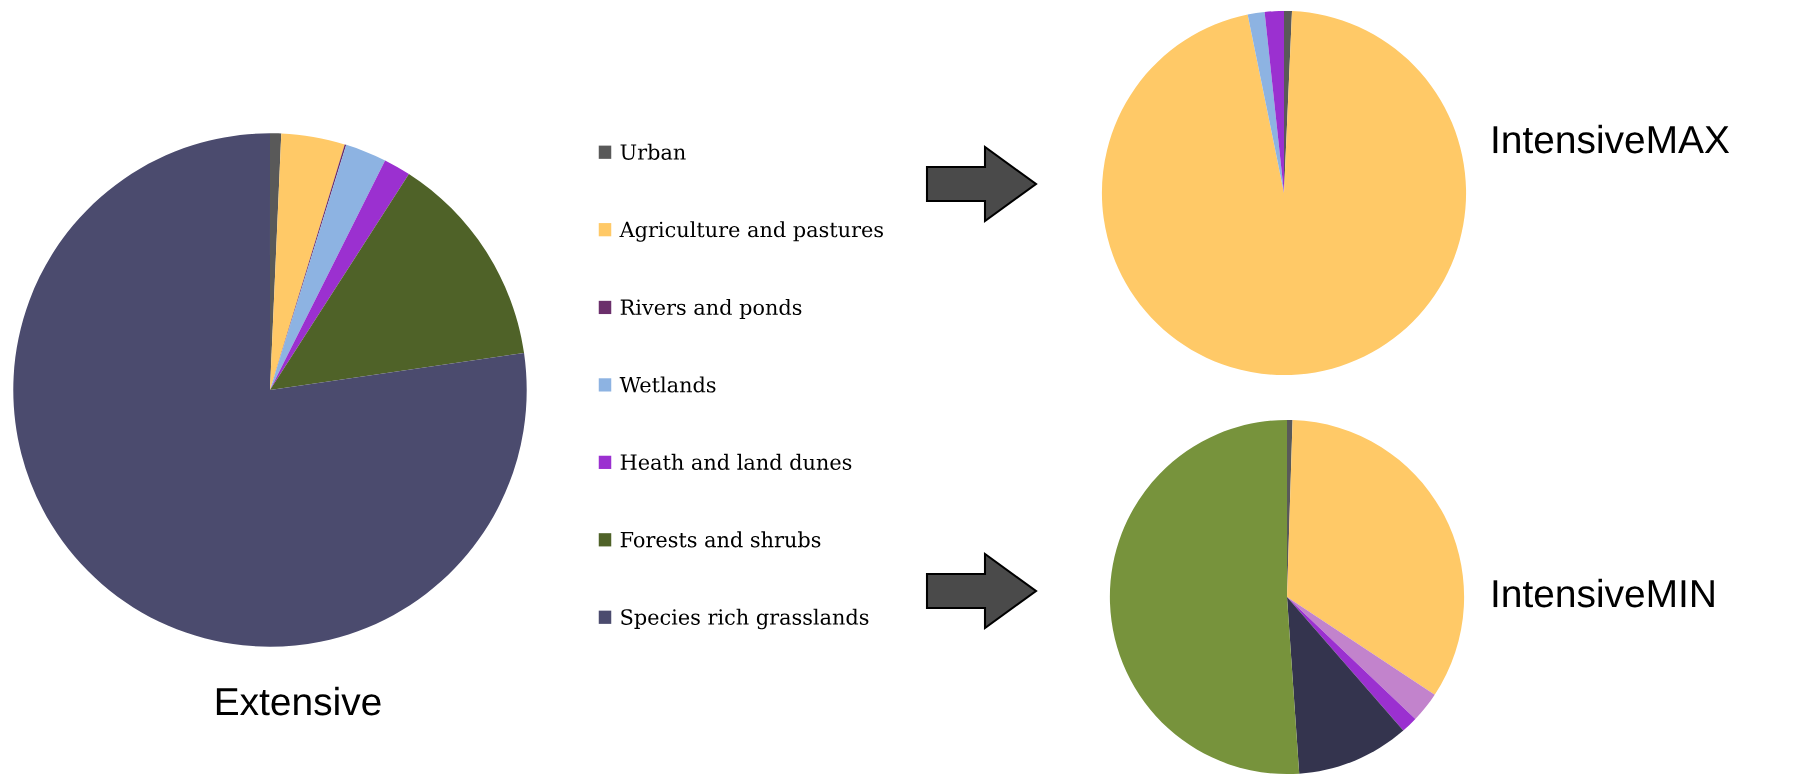  What do you see at coordinates (298, 701) in the screenshot?
I see `text: Extensive` at bounding box center [298, 701].